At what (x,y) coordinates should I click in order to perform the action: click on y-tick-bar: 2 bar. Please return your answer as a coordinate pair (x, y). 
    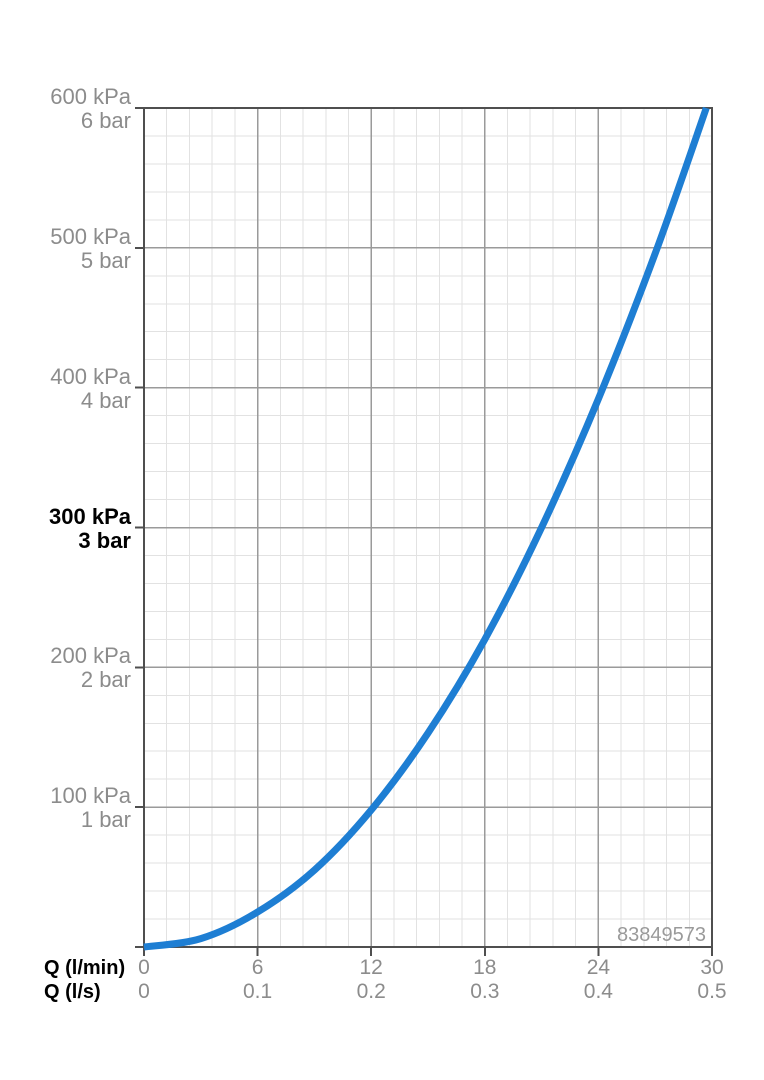
    Looking at the image, I should click on (105, 680).